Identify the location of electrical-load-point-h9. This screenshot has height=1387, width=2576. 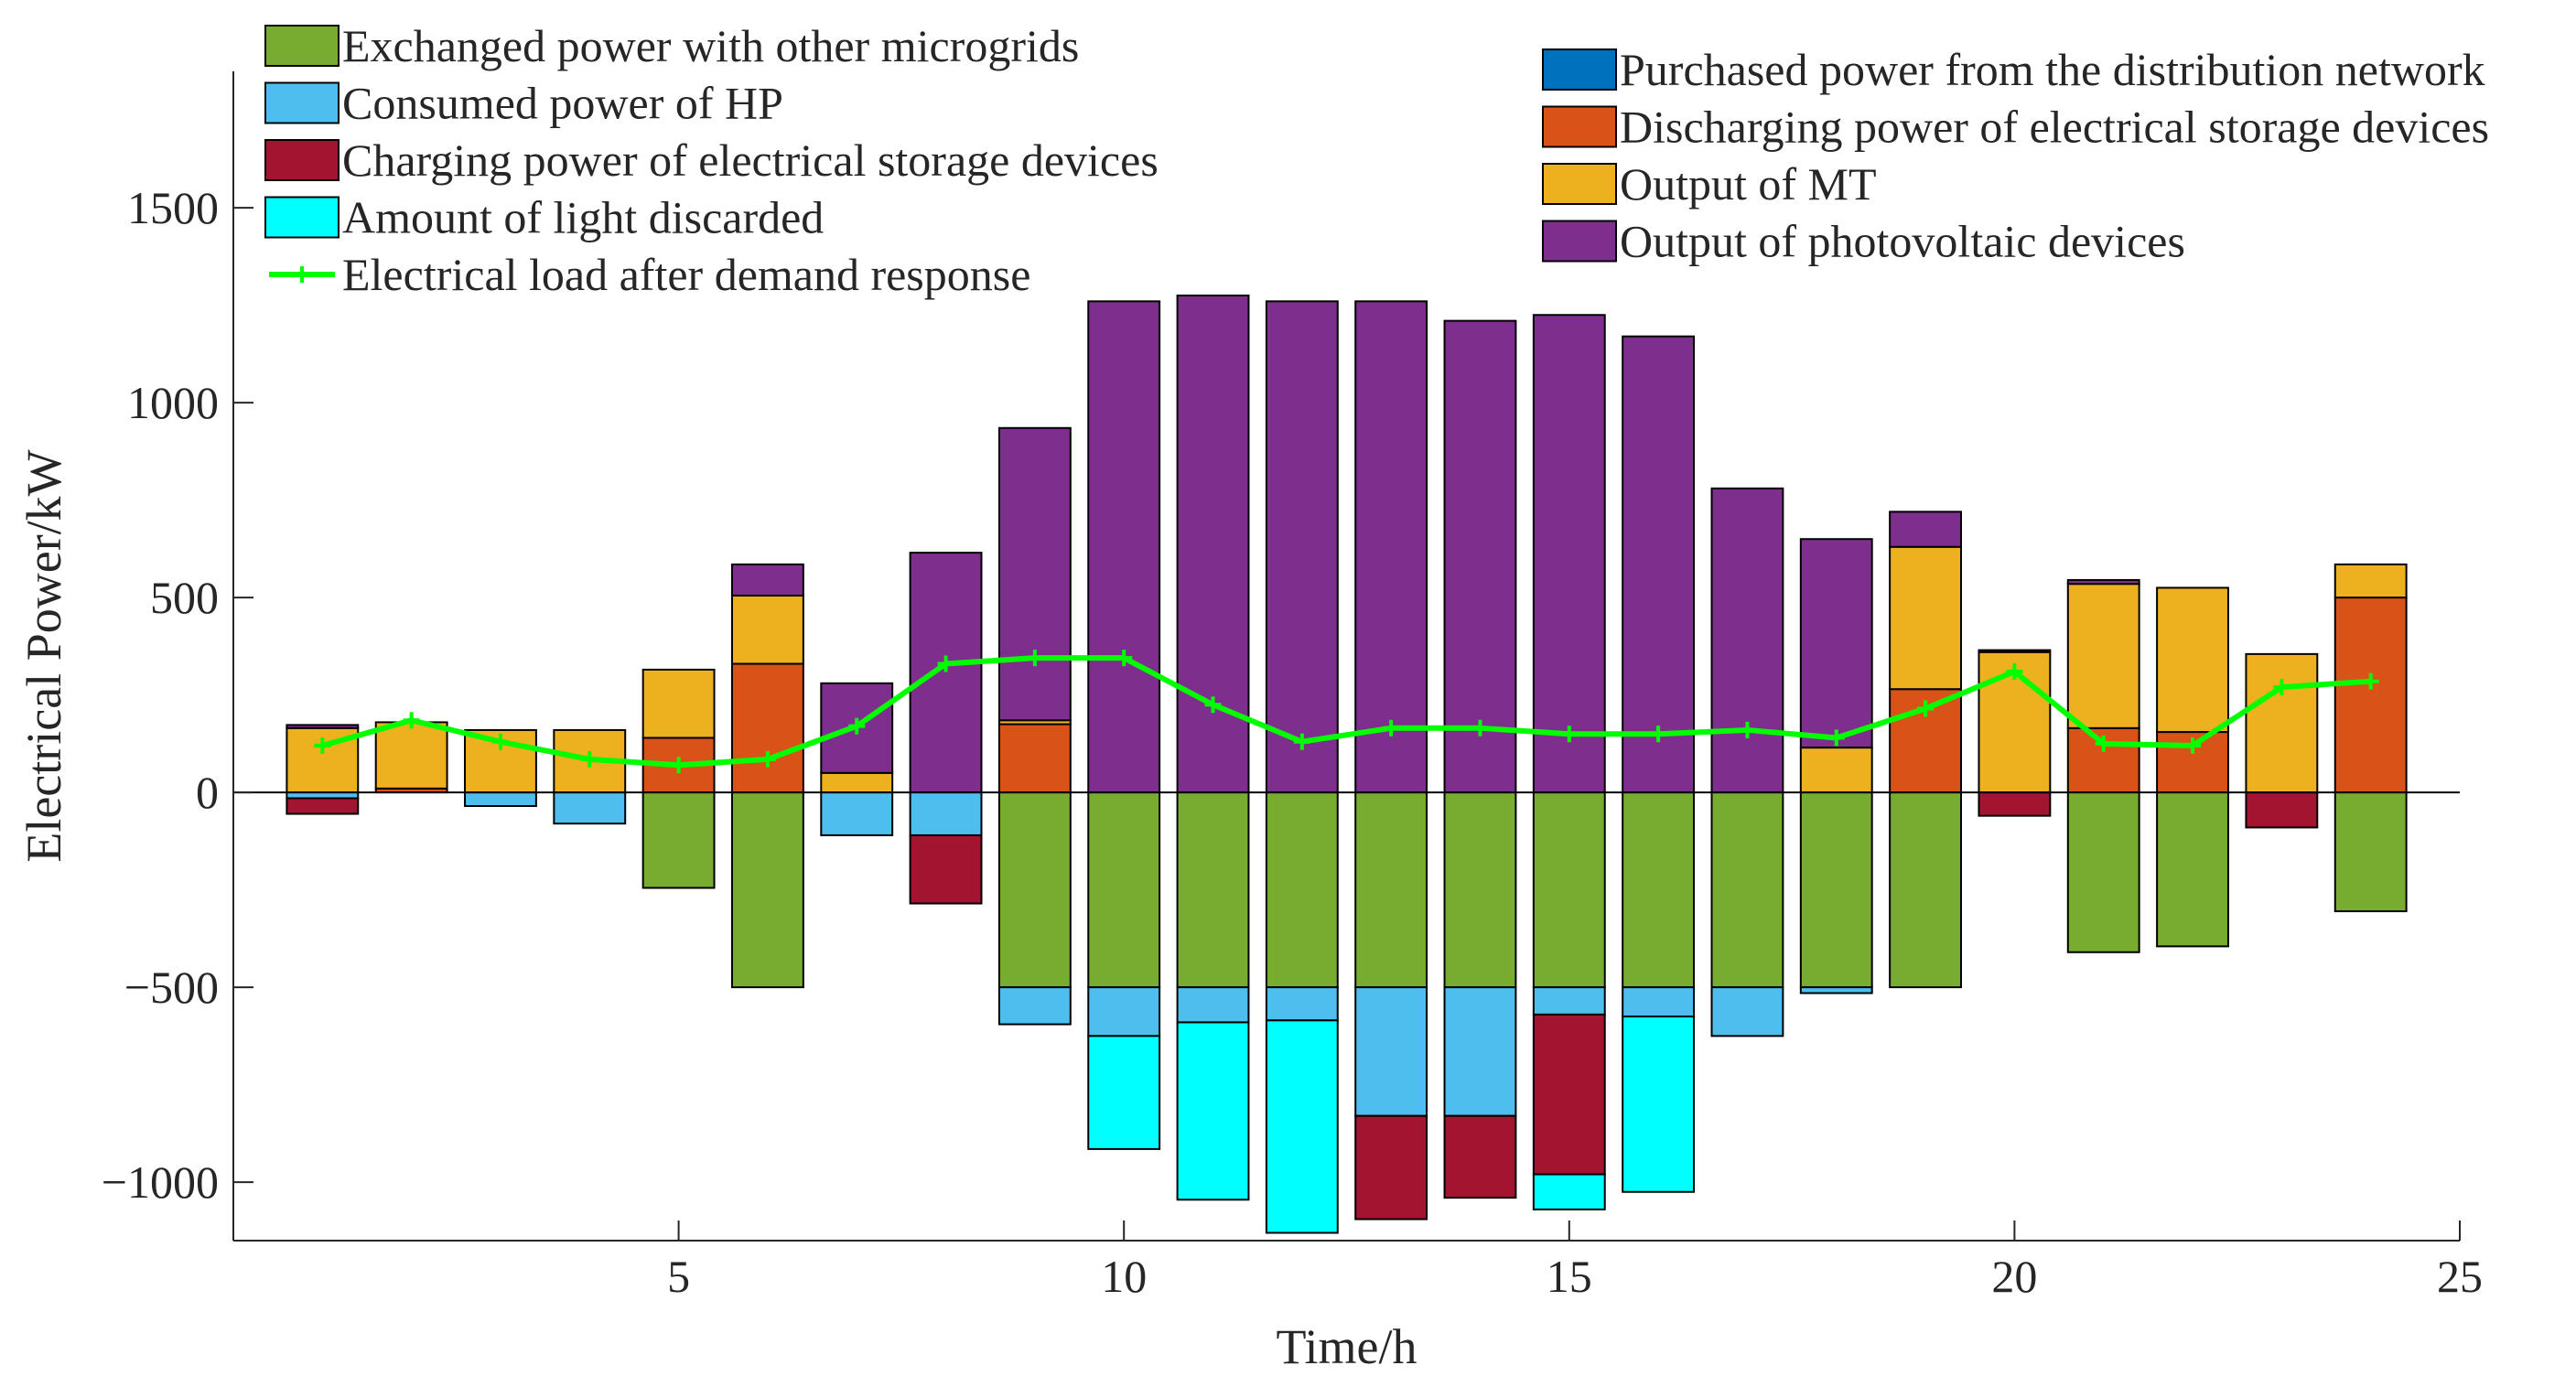
(1034, 658).